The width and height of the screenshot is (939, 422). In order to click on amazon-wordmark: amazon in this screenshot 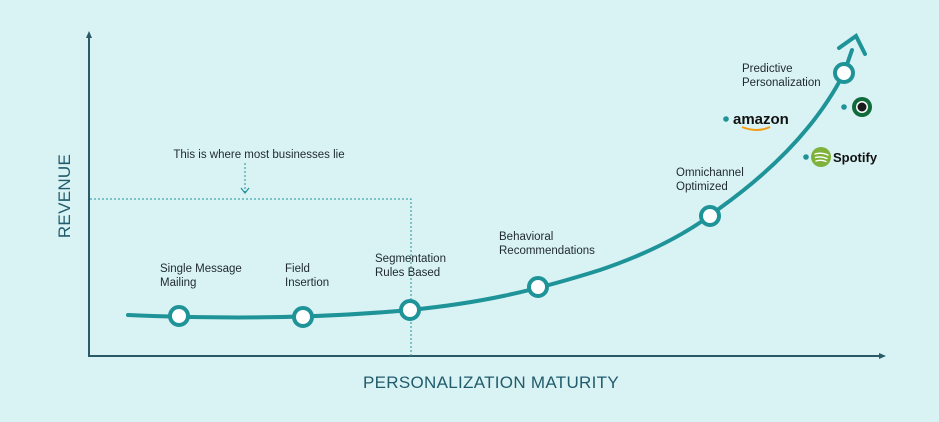, I will do `click(761, 119)`.